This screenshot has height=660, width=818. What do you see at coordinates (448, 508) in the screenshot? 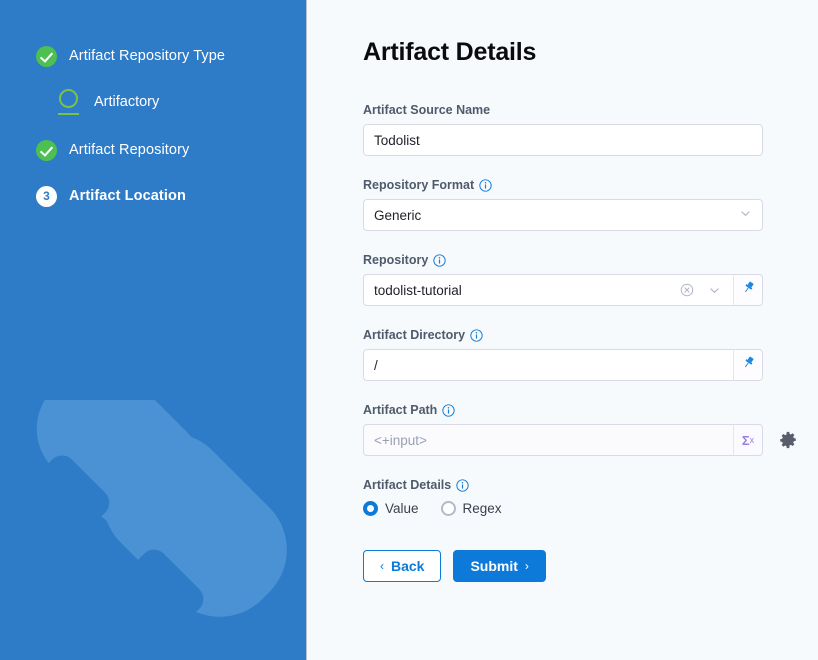
I see `radio-indicator` at bounding box center [448, 508].